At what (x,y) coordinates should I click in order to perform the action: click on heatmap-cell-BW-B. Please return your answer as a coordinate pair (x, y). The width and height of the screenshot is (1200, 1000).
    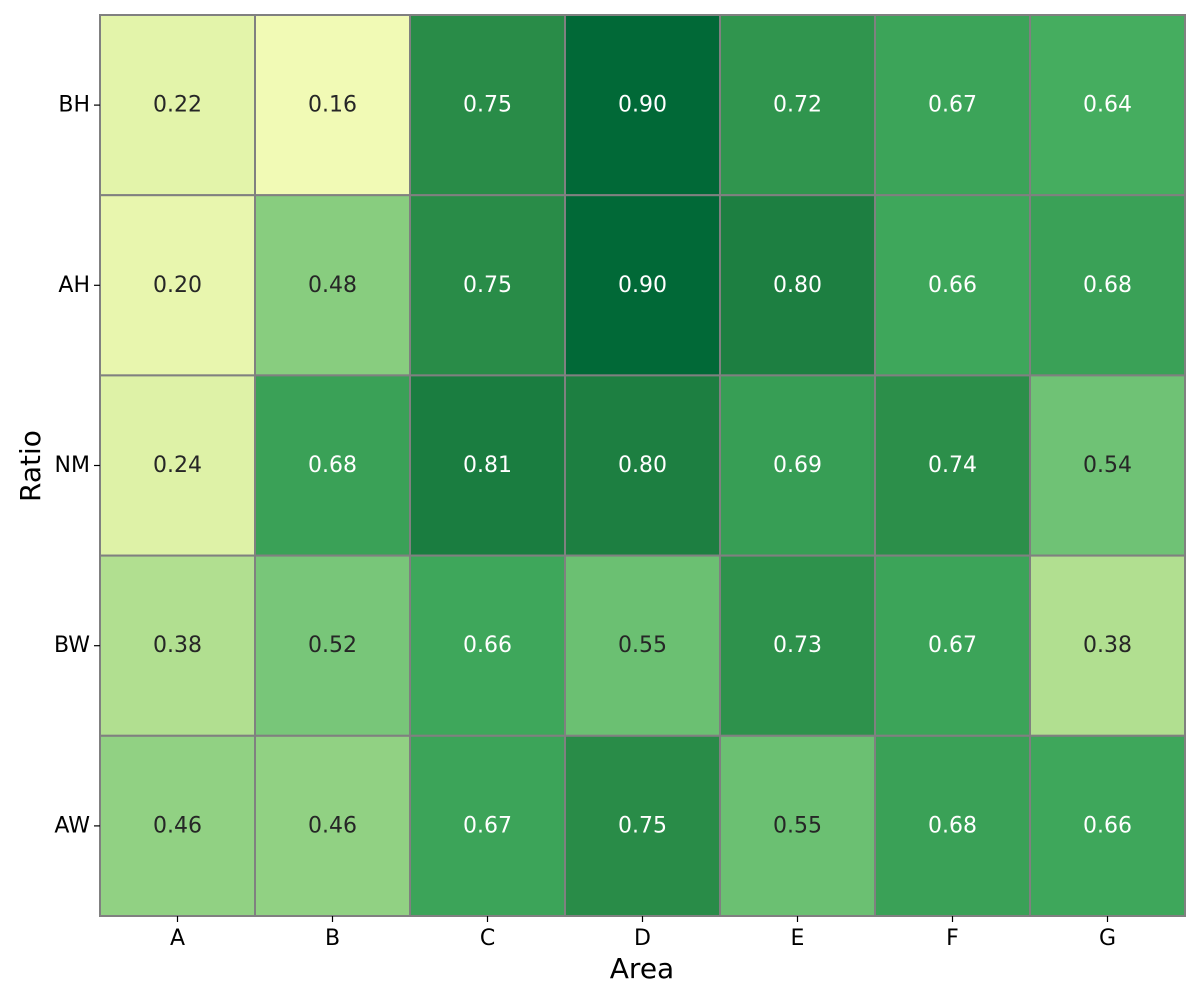
    Looking at the image, I should click on (332, 645).